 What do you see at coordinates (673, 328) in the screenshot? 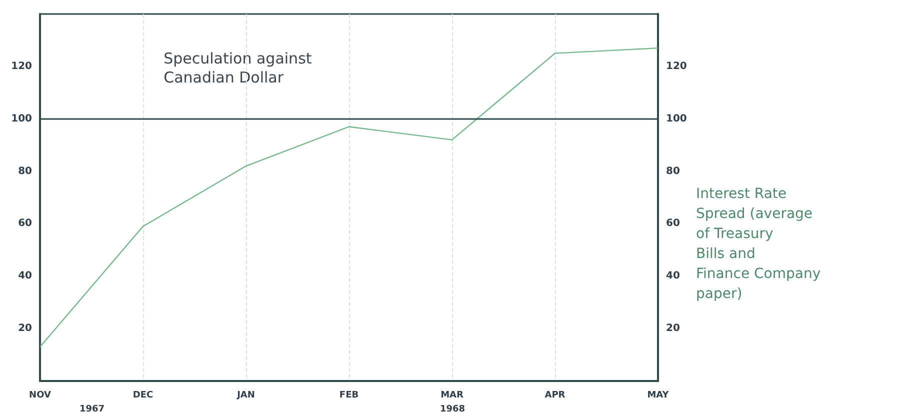
I see `y2-tick-label: 20` at bounding box center [673, 328].